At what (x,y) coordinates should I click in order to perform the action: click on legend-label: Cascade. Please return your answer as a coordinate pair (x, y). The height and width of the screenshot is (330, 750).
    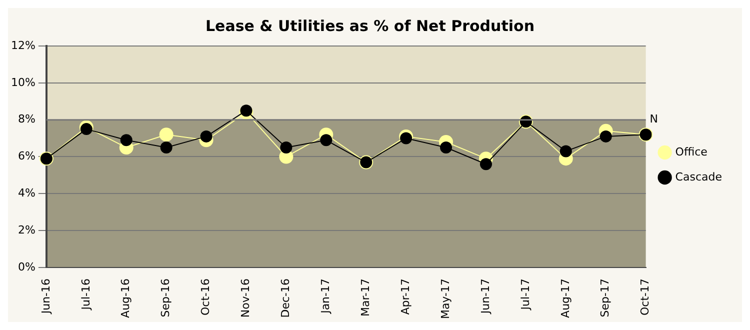
    Looking at the image, I should click on (698, 177).